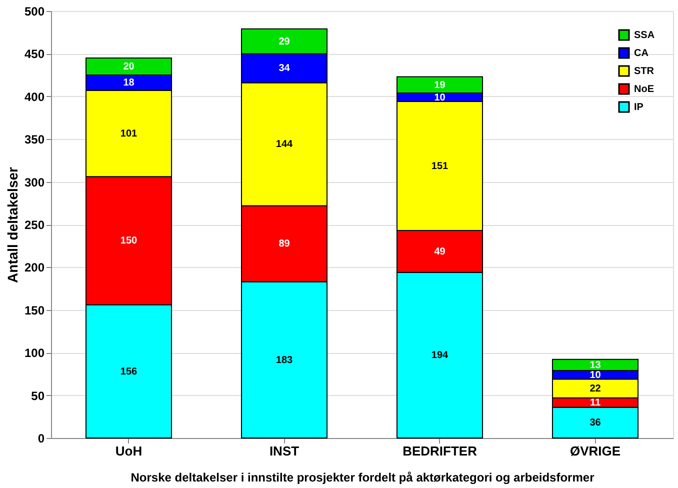 This screenshot has width=678, height=488. Describe the element at coordinates (34, 54) in the screenshot. I see `y-tick-label: 450` at that location.